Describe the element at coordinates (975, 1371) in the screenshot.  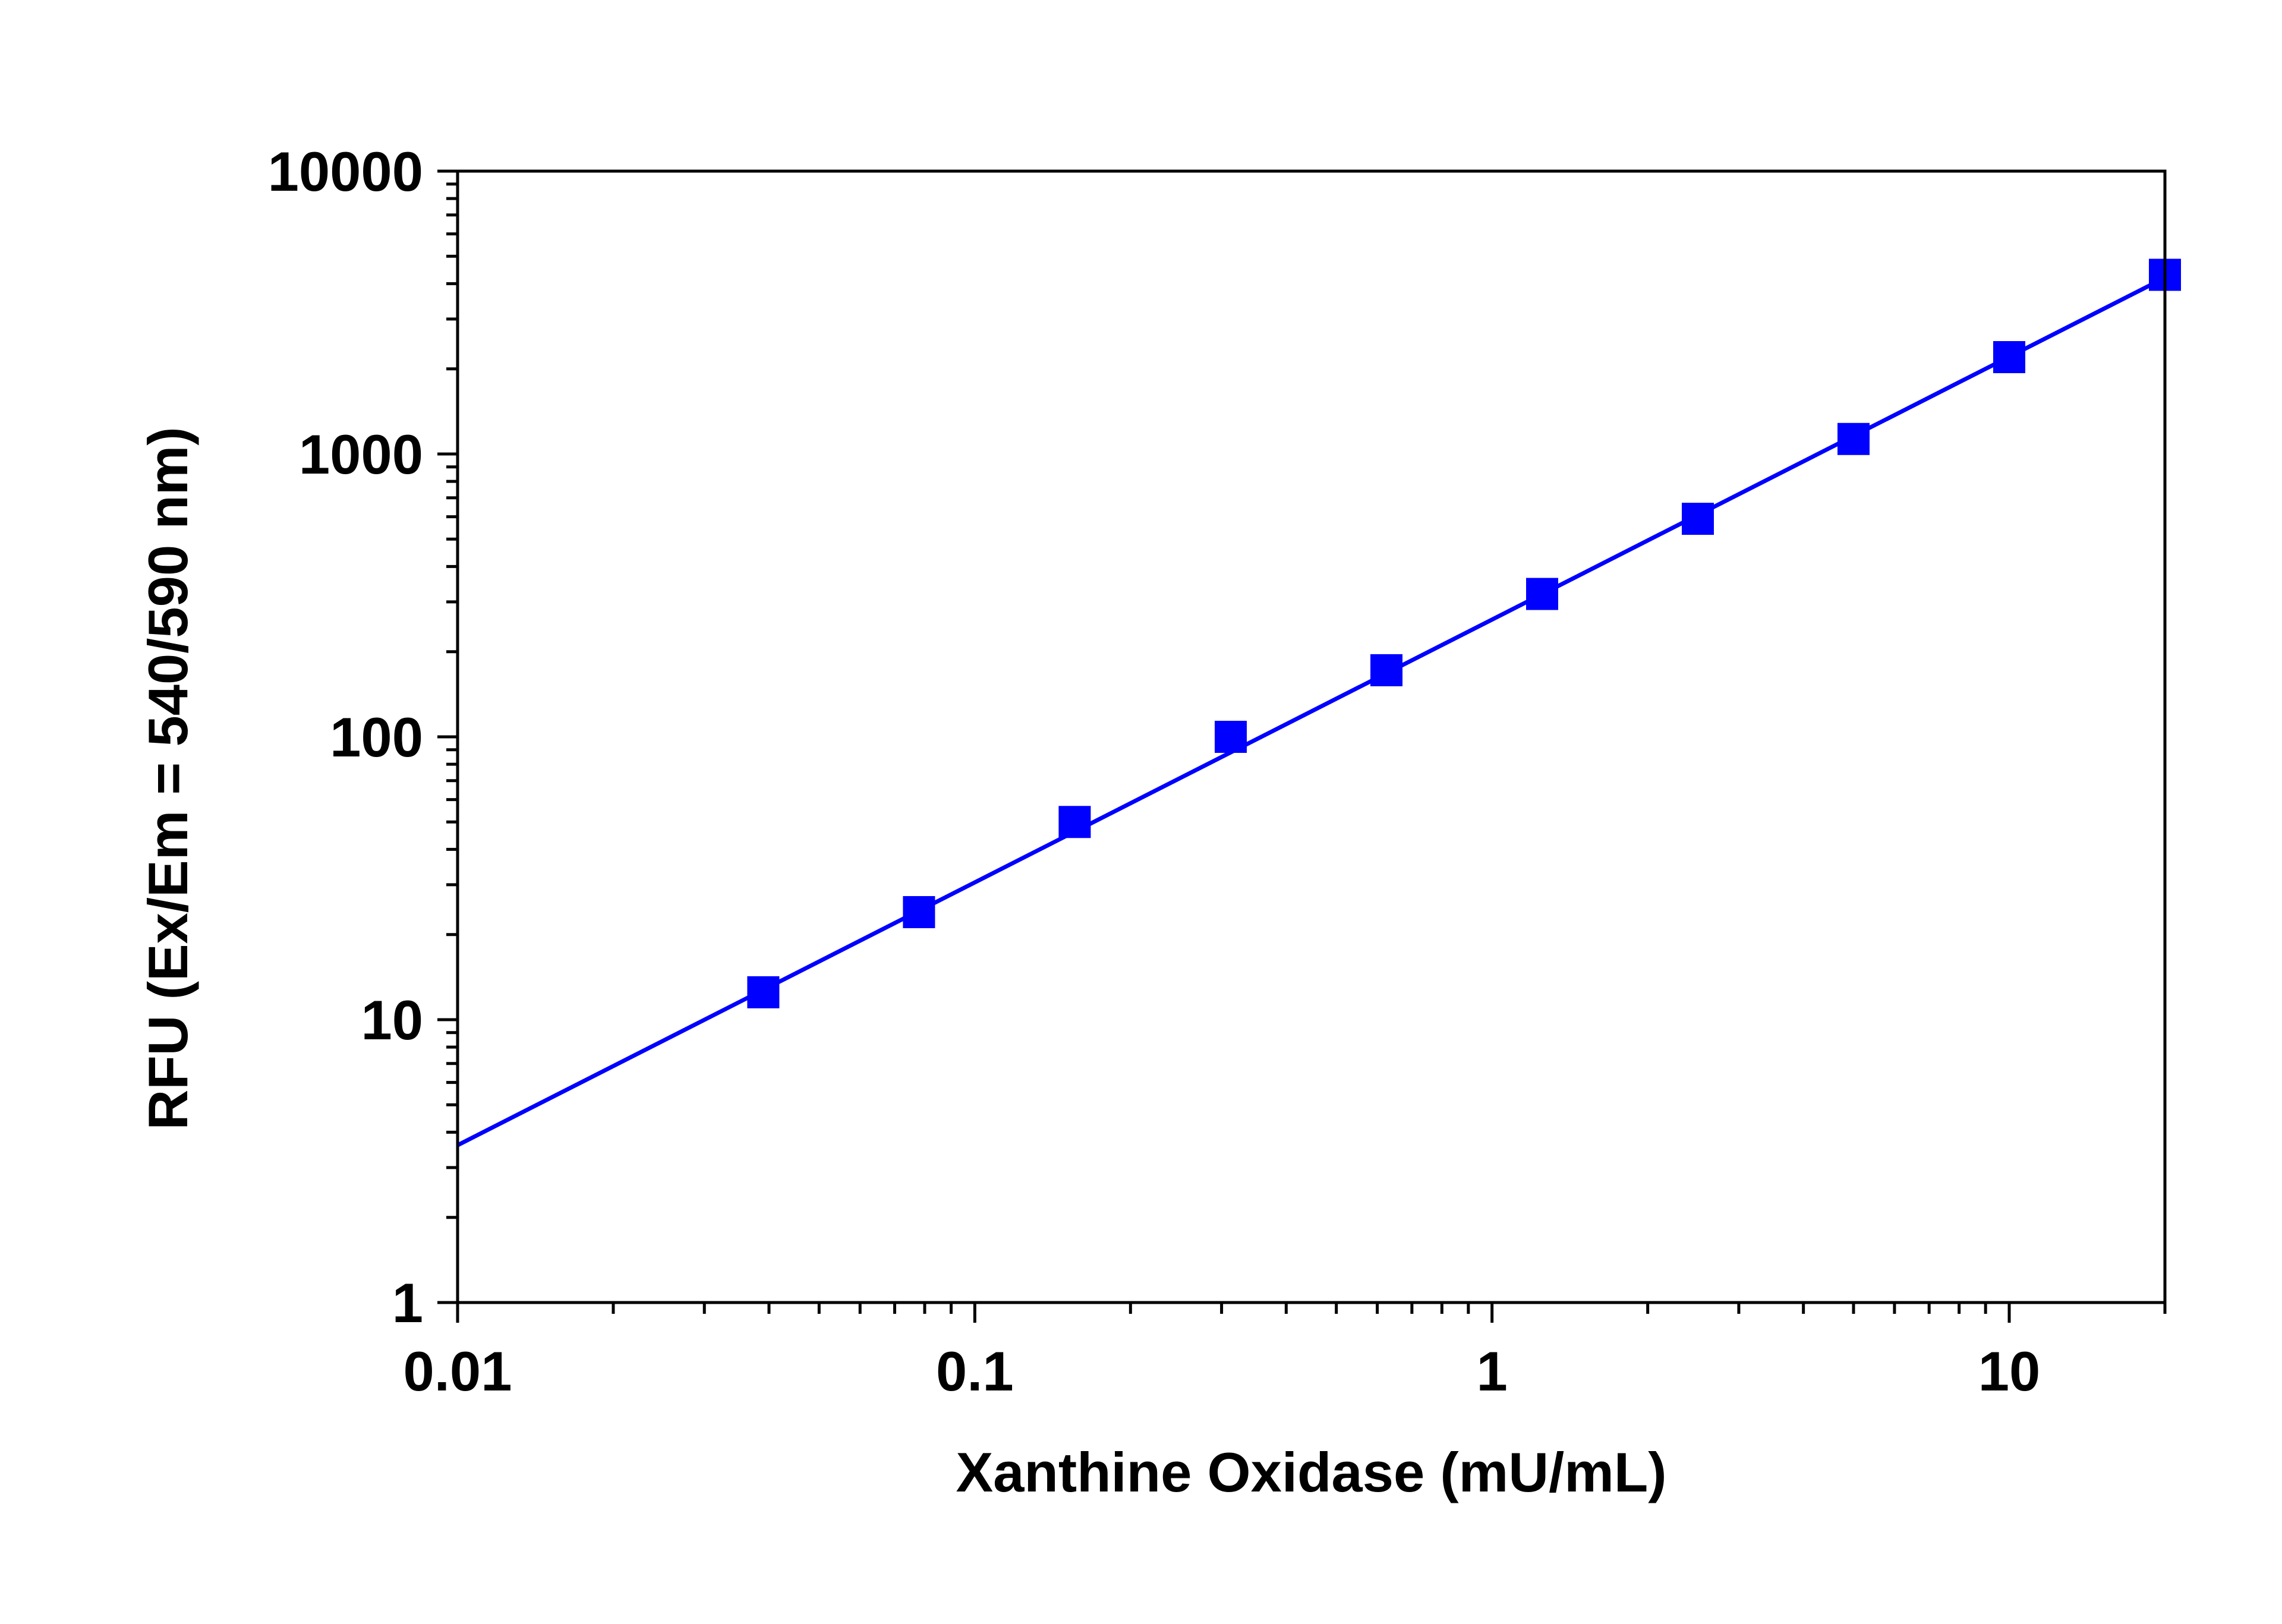
I see `x-tick-label: 0.1` at that location.